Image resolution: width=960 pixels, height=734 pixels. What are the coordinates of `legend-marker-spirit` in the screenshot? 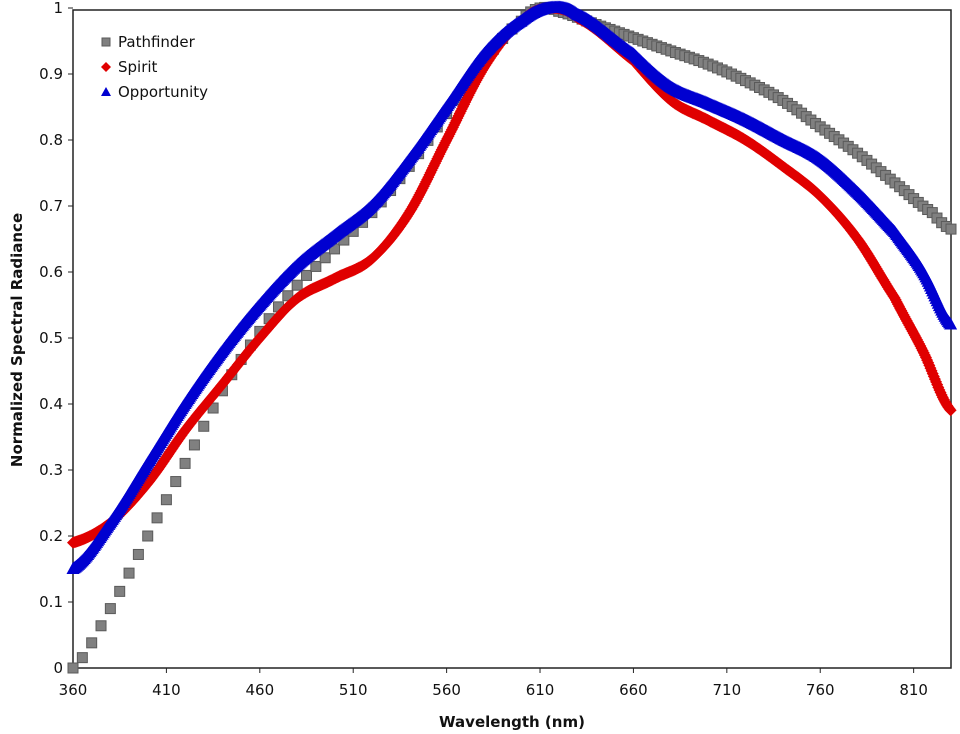 It's located at (106, 67).